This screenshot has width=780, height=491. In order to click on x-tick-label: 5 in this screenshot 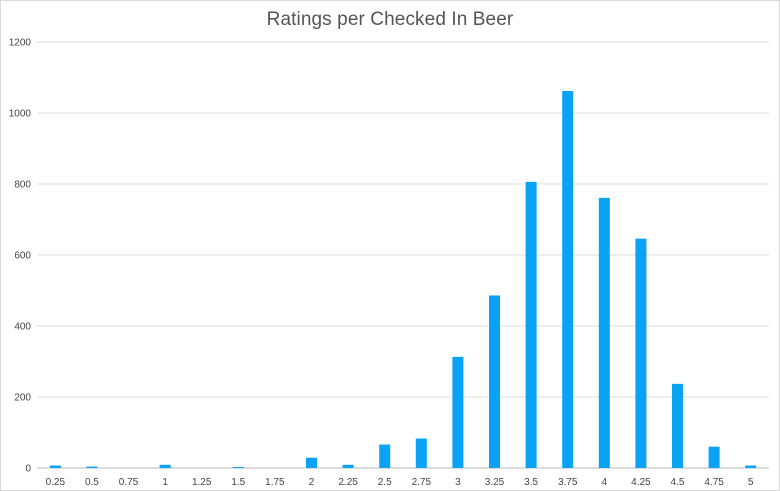, I will do `click(751, 482)`.